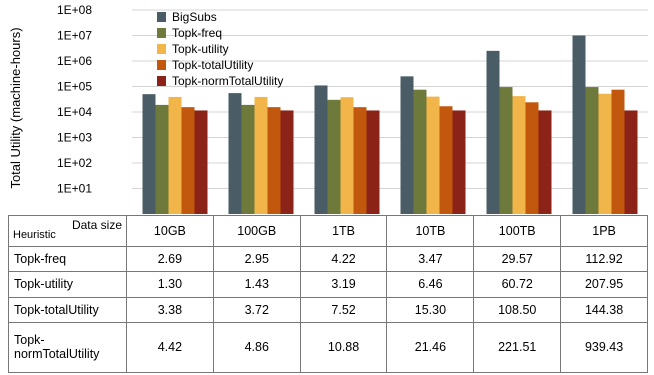  I want to click on table-cell: 29.57, so click(517, 259).